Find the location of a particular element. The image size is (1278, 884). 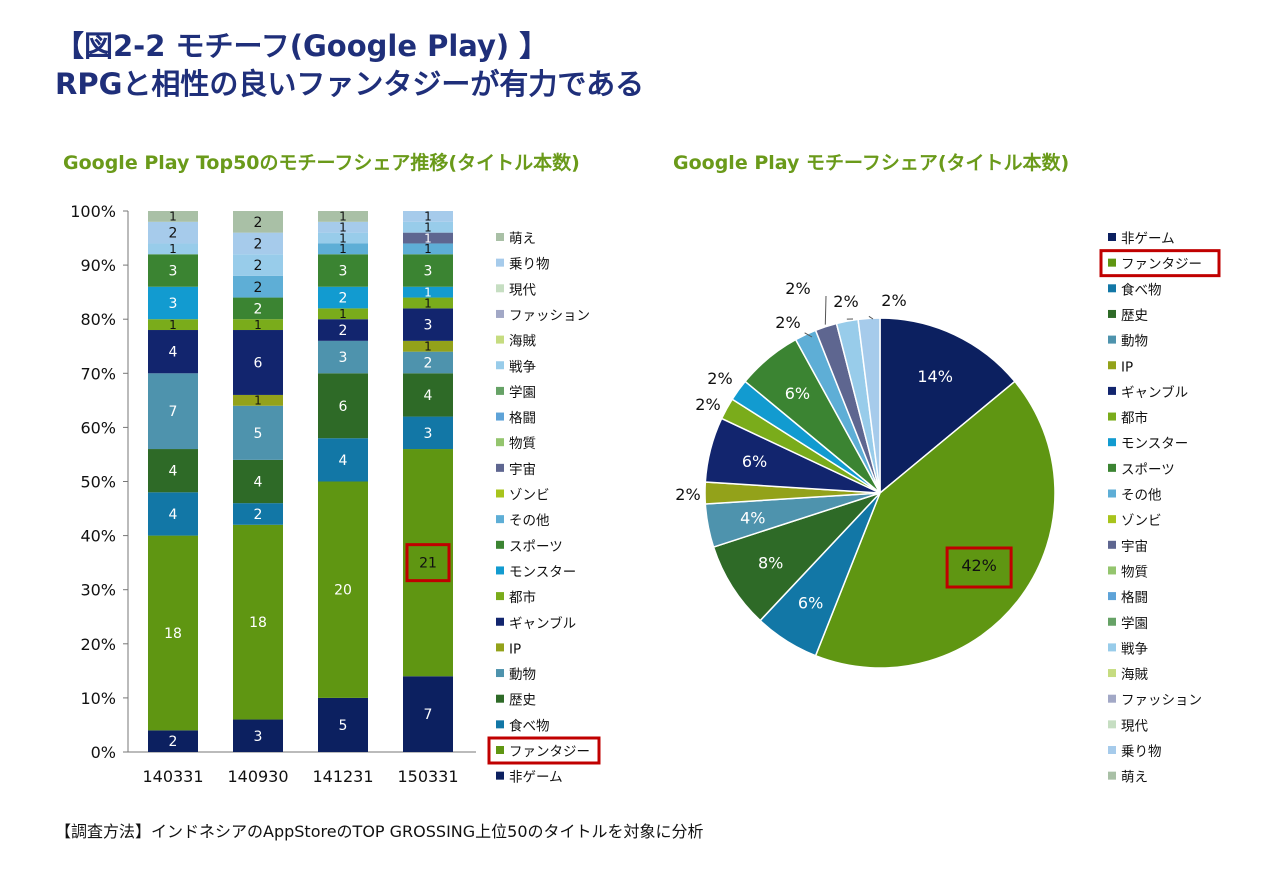

legend-label: 非ゲーム is located at coordinates (536, 778).